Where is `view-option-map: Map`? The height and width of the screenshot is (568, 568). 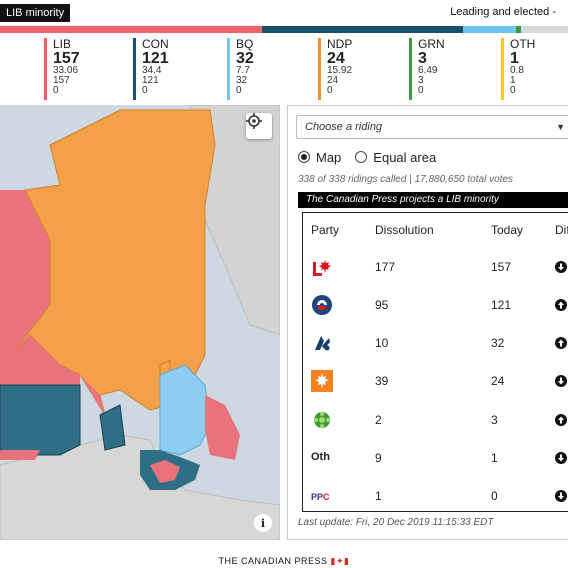 view-option-map: Map is located at coordinates (319, 157).